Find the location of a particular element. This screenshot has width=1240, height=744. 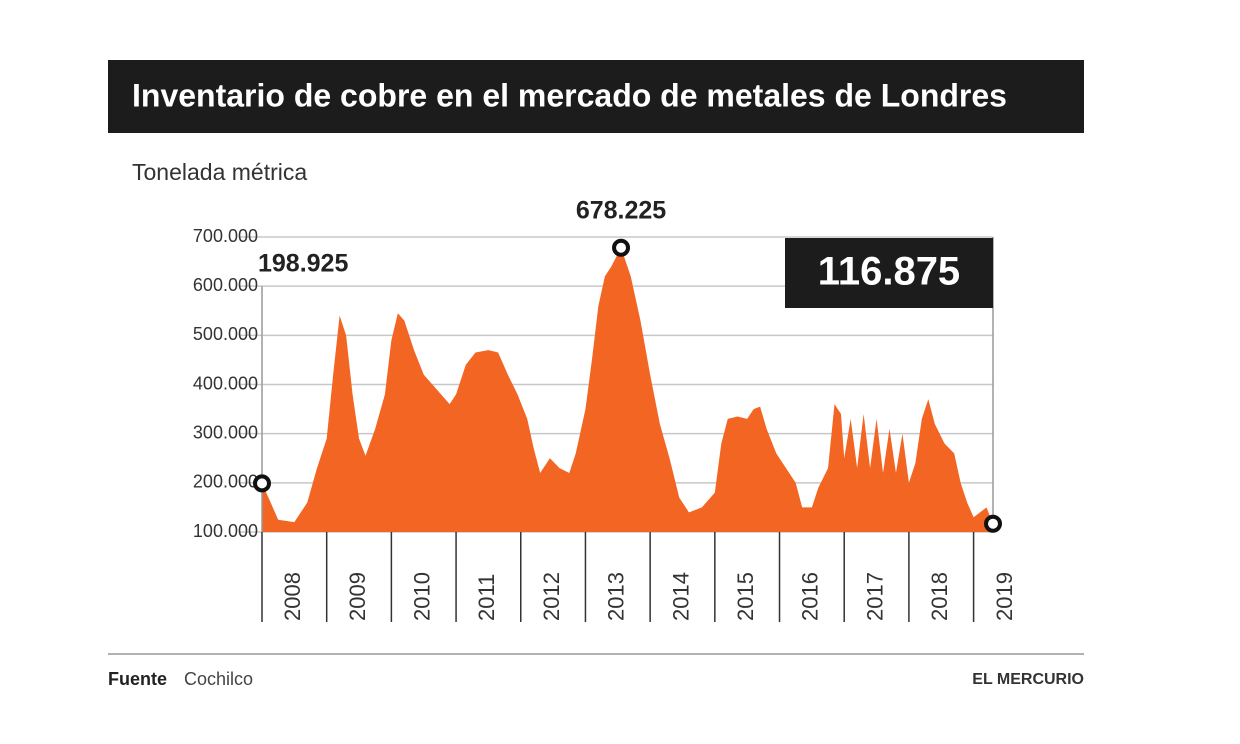

x-tick-label: 2012 is located at coordinates (551, 596).